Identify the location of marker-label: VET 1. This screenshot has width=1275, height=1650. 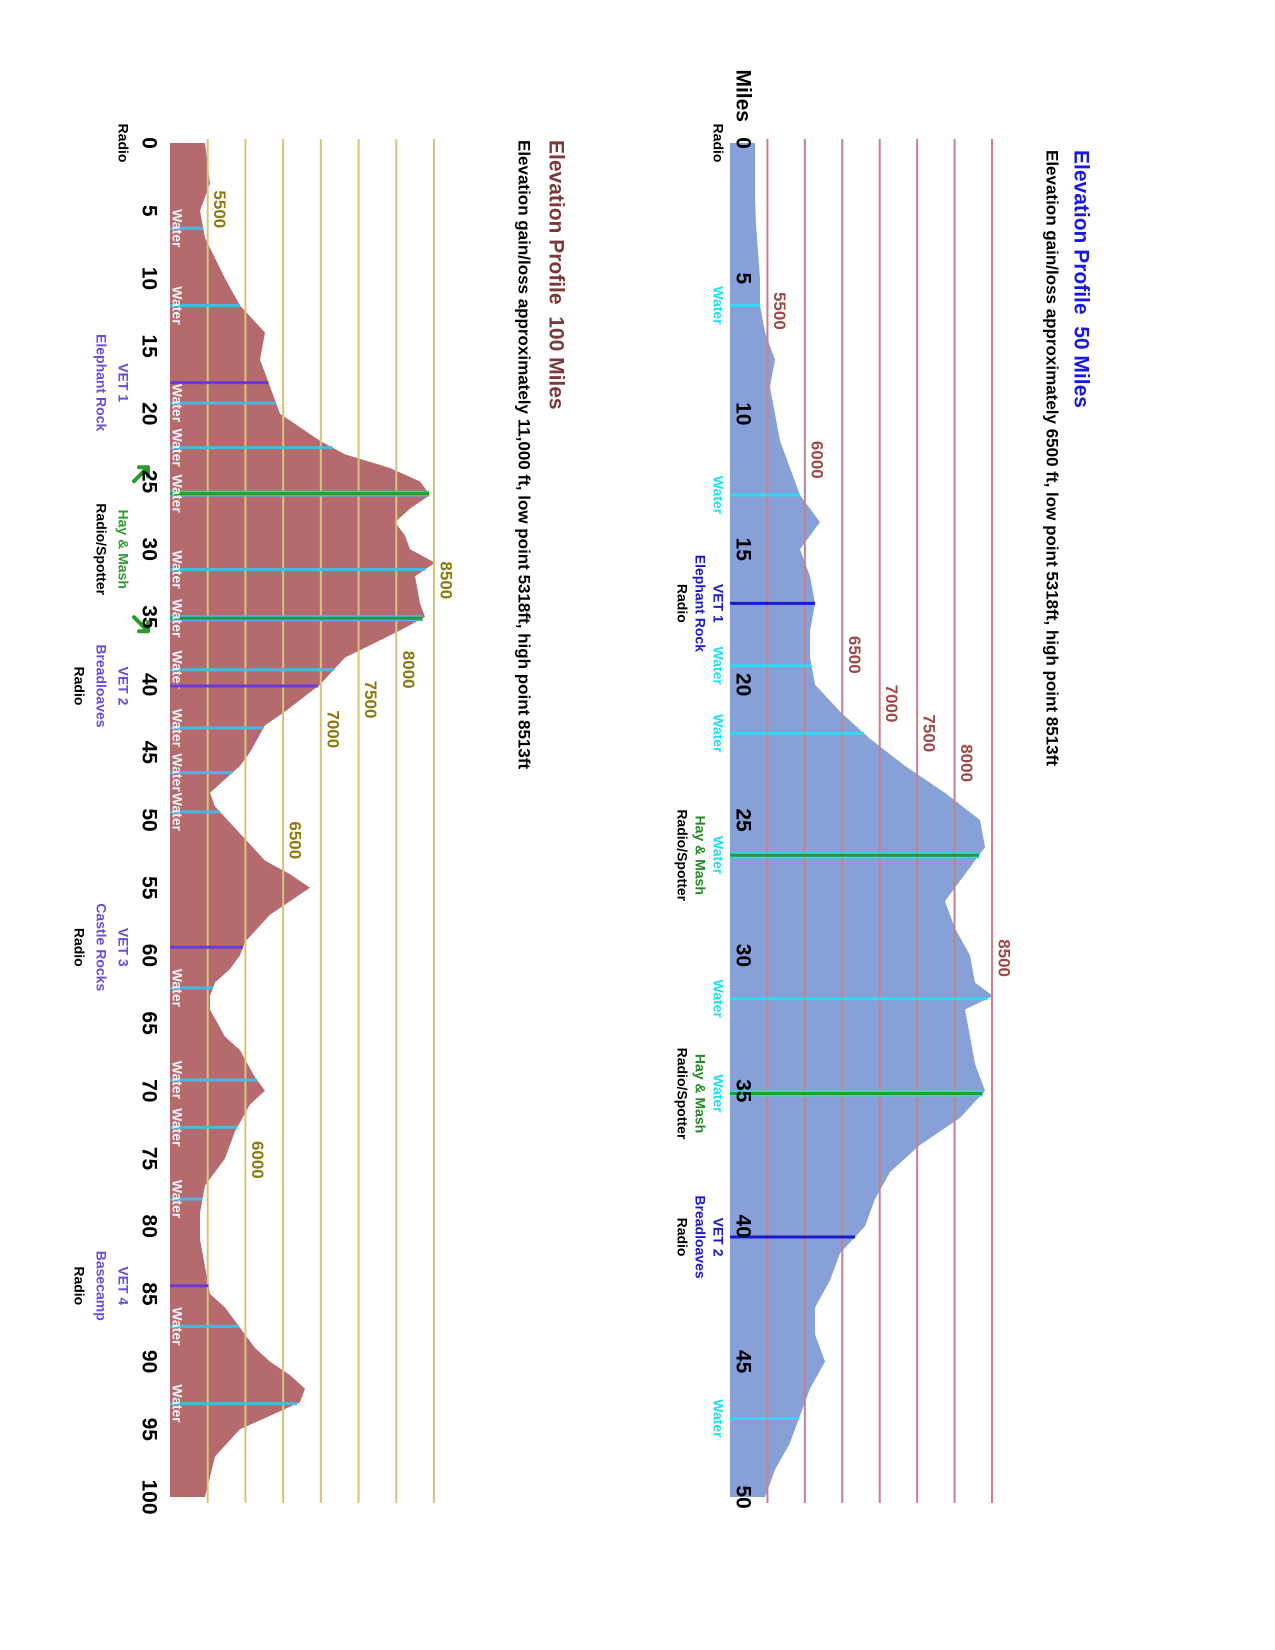
(718, 603).